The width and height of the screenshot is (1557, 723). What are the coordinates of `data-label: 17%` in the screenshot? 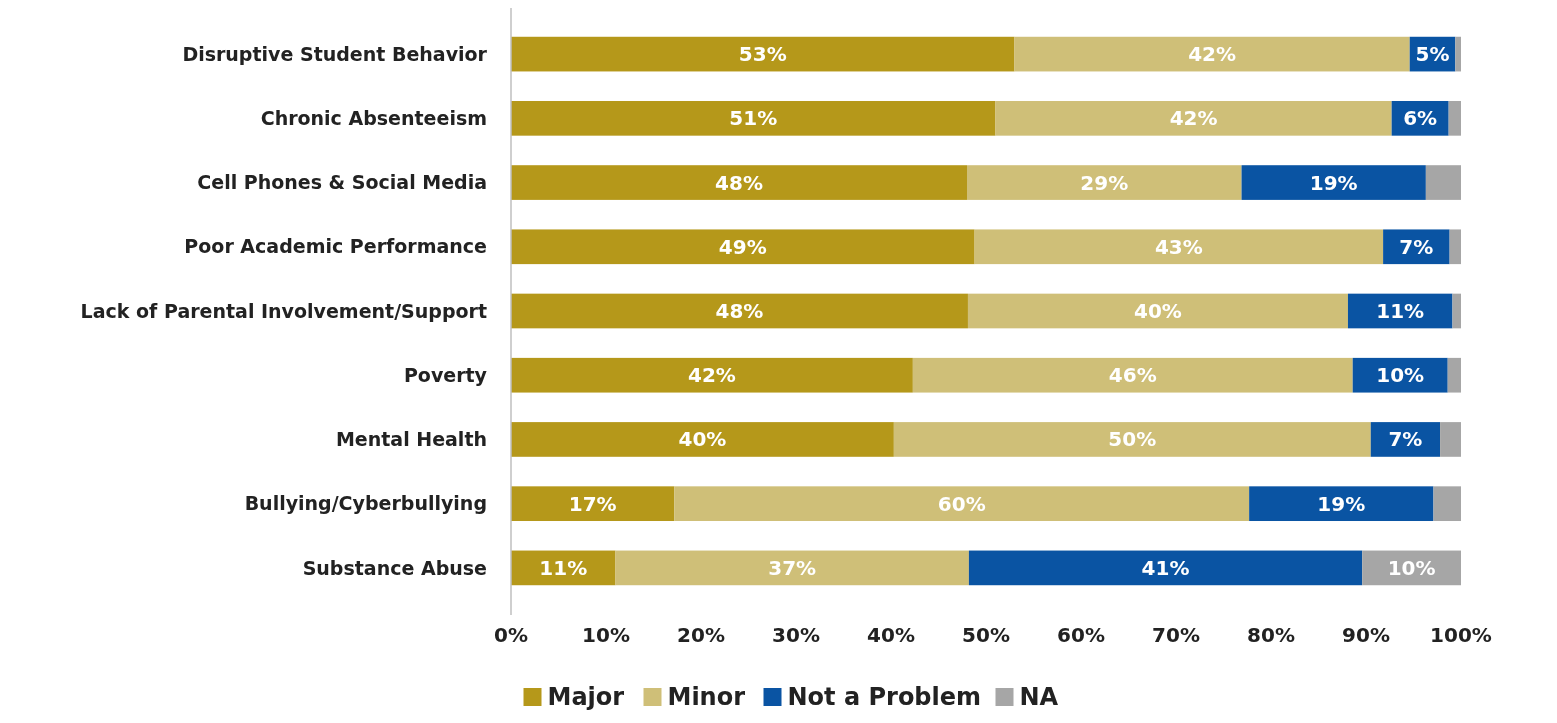 It's located at (592, 503).